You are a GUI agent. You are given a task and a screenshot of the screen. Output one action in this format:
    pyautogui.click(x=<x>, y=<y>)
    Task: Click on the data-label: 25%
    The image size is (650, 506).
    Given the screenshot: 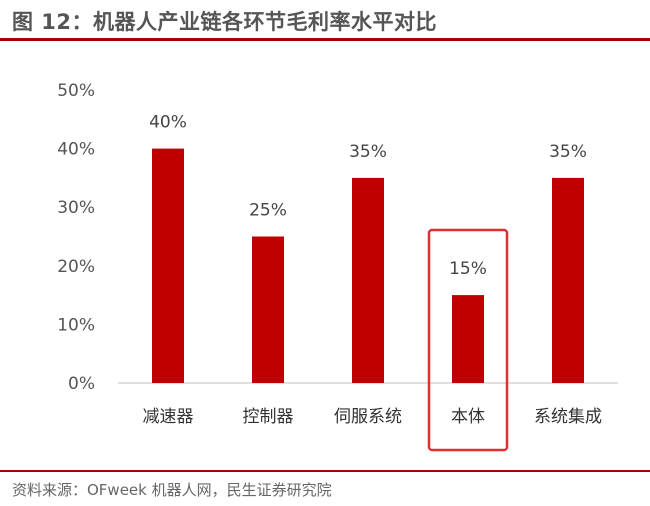 What is the action you would take?
    pyautogui.click(x=268, y=211)
    